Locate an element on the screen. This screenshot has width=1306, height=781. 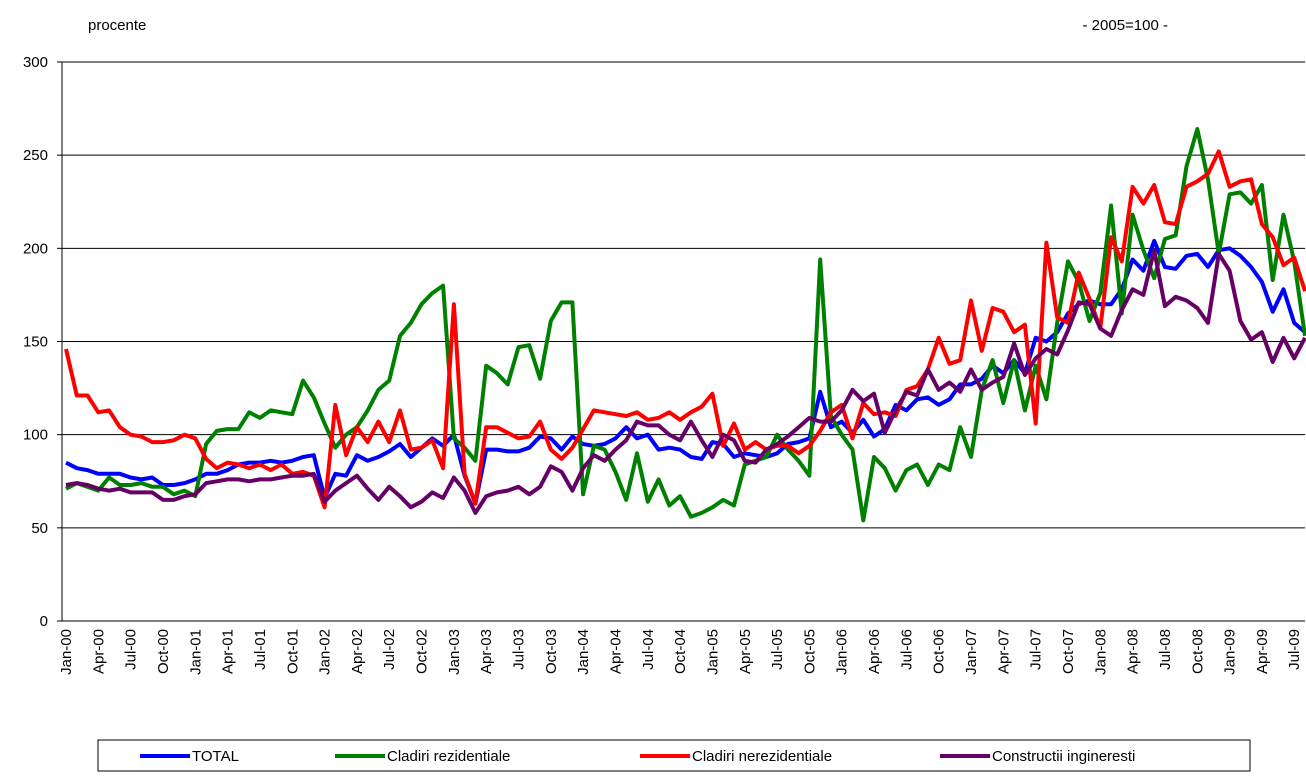
x-tick-label: Oct-00 is located at coordinates (163, 651).